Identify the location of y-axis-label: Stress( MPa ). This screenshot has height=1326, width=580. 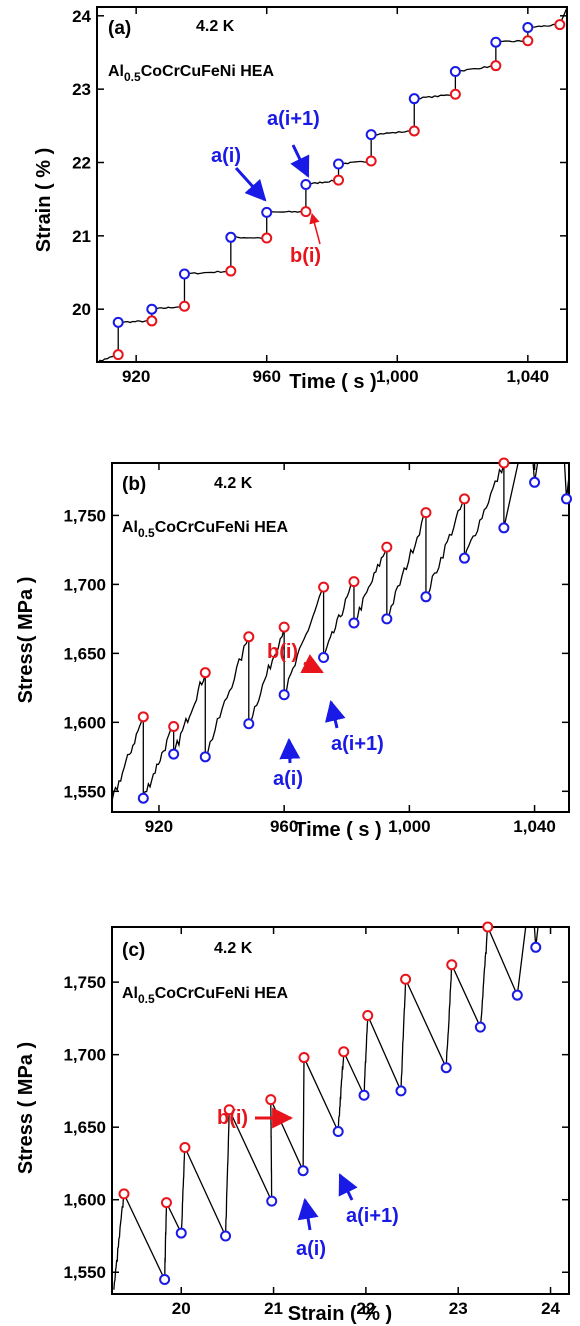
(26, 640).